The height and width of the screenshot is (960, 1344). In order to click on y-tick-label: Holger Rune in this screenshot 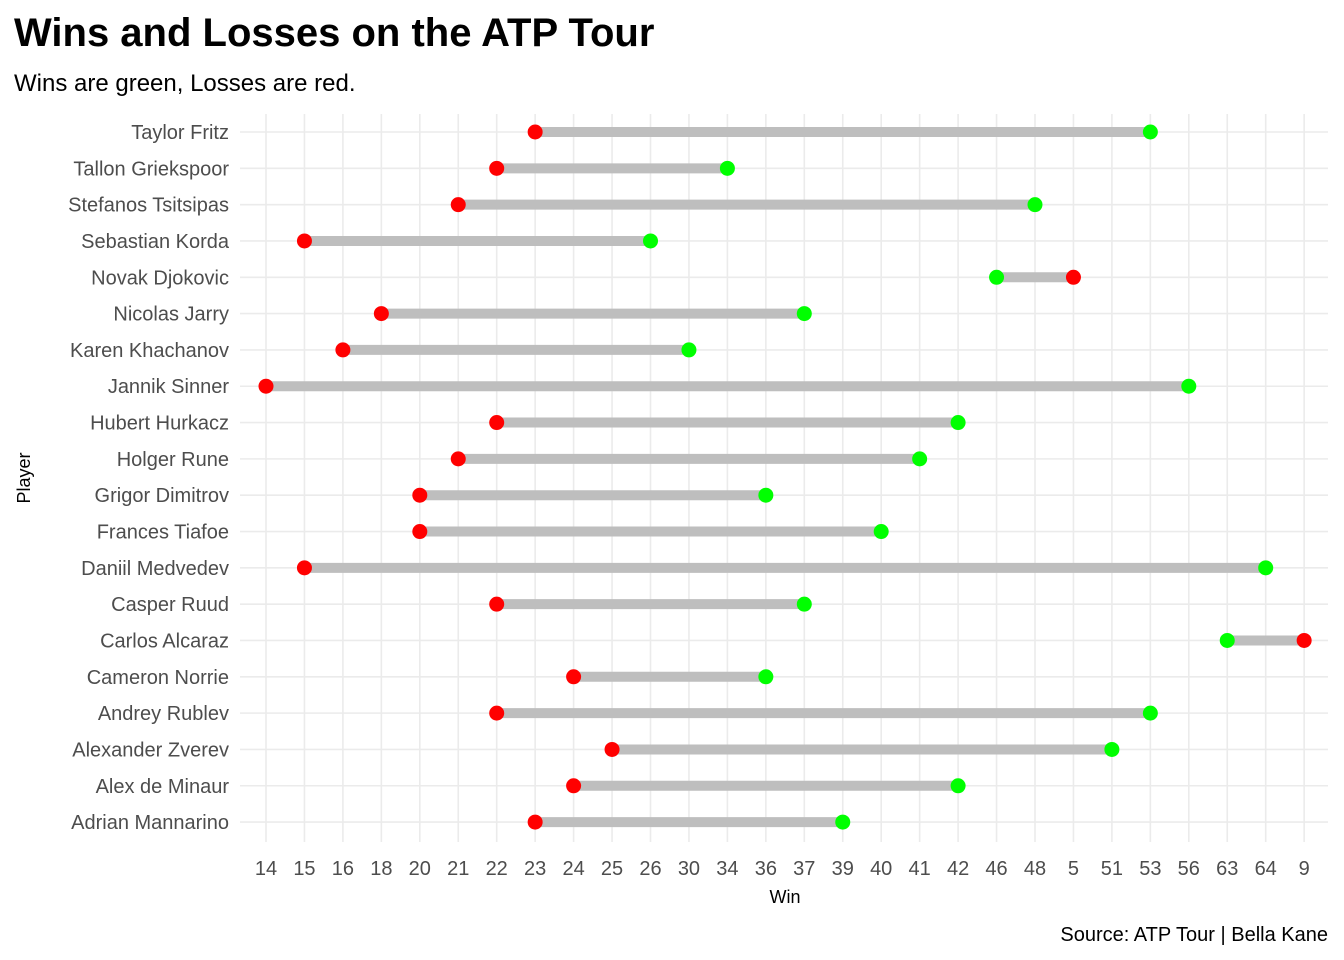, I will do `click(173, 460)`.